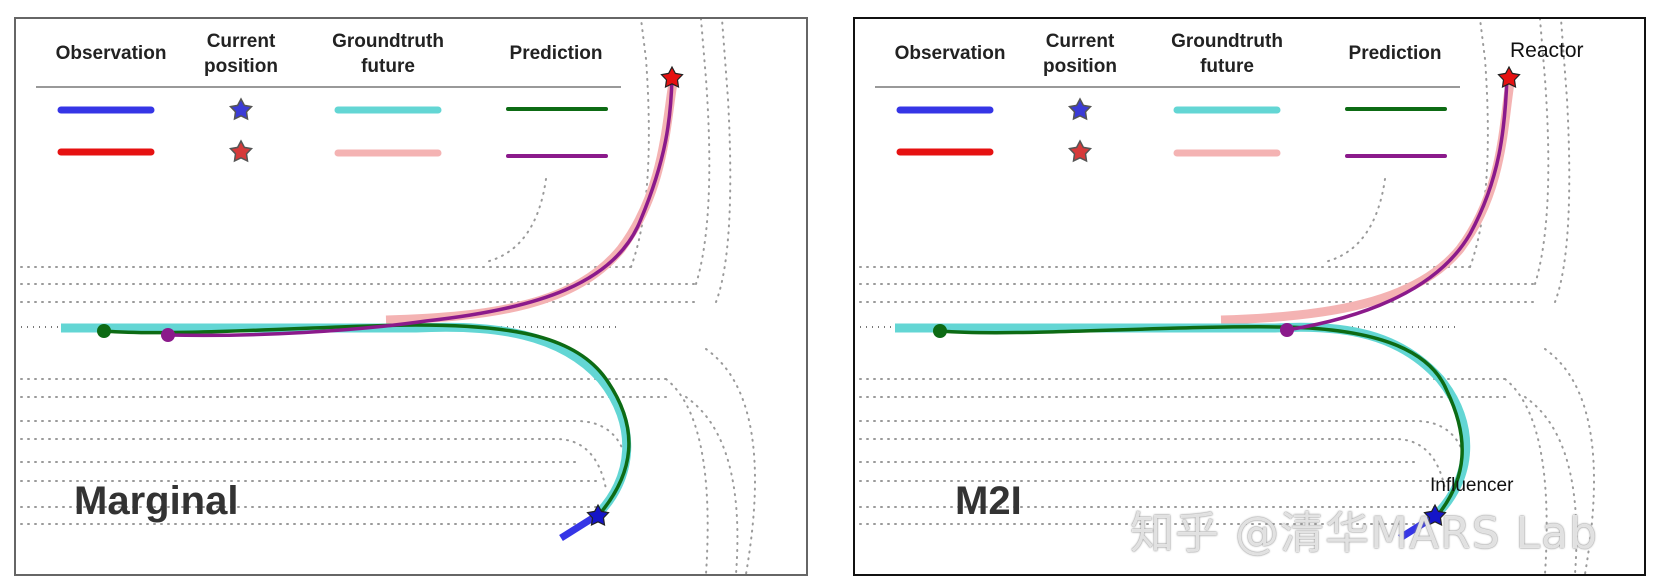  Describe the element at coordinates (104, 331) in the screenshot. I see `influencer-start-dot` at that location.